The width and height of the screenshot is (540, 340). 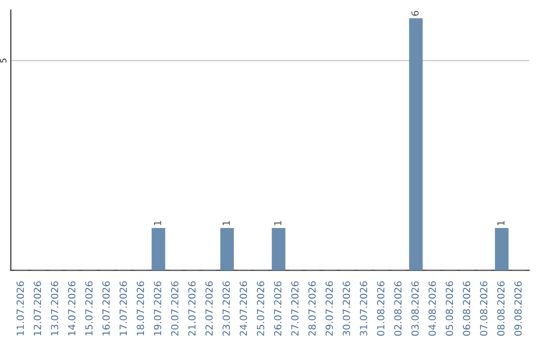 What do you see at coordinates (312, 308) in the screenshot?
I see `x-tick-label: 28.07.2026` at bounding box center [312, 308].